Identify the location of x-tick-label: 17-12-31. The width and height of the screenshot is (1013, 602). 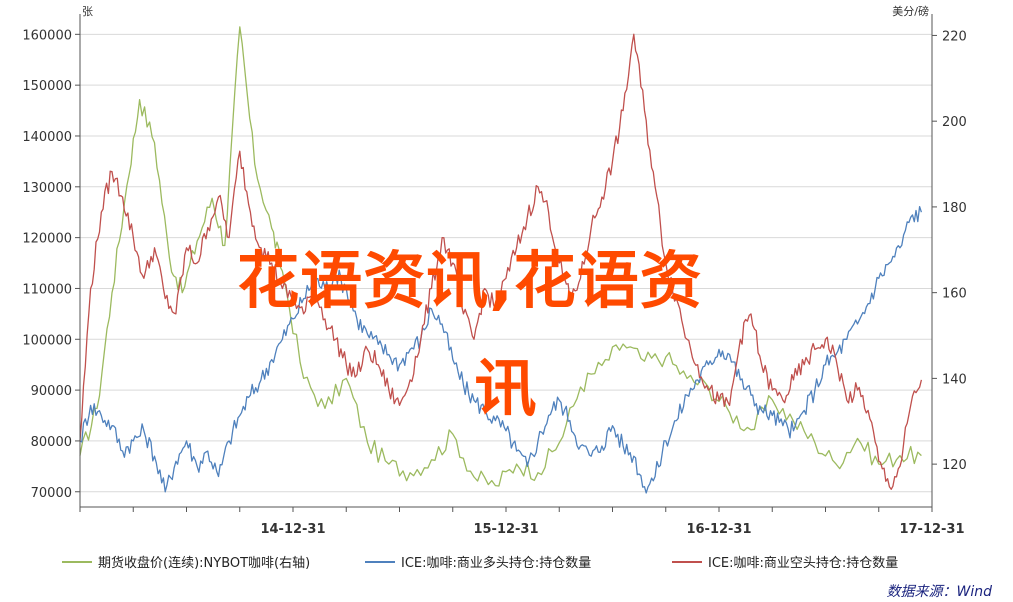
(931, 529).